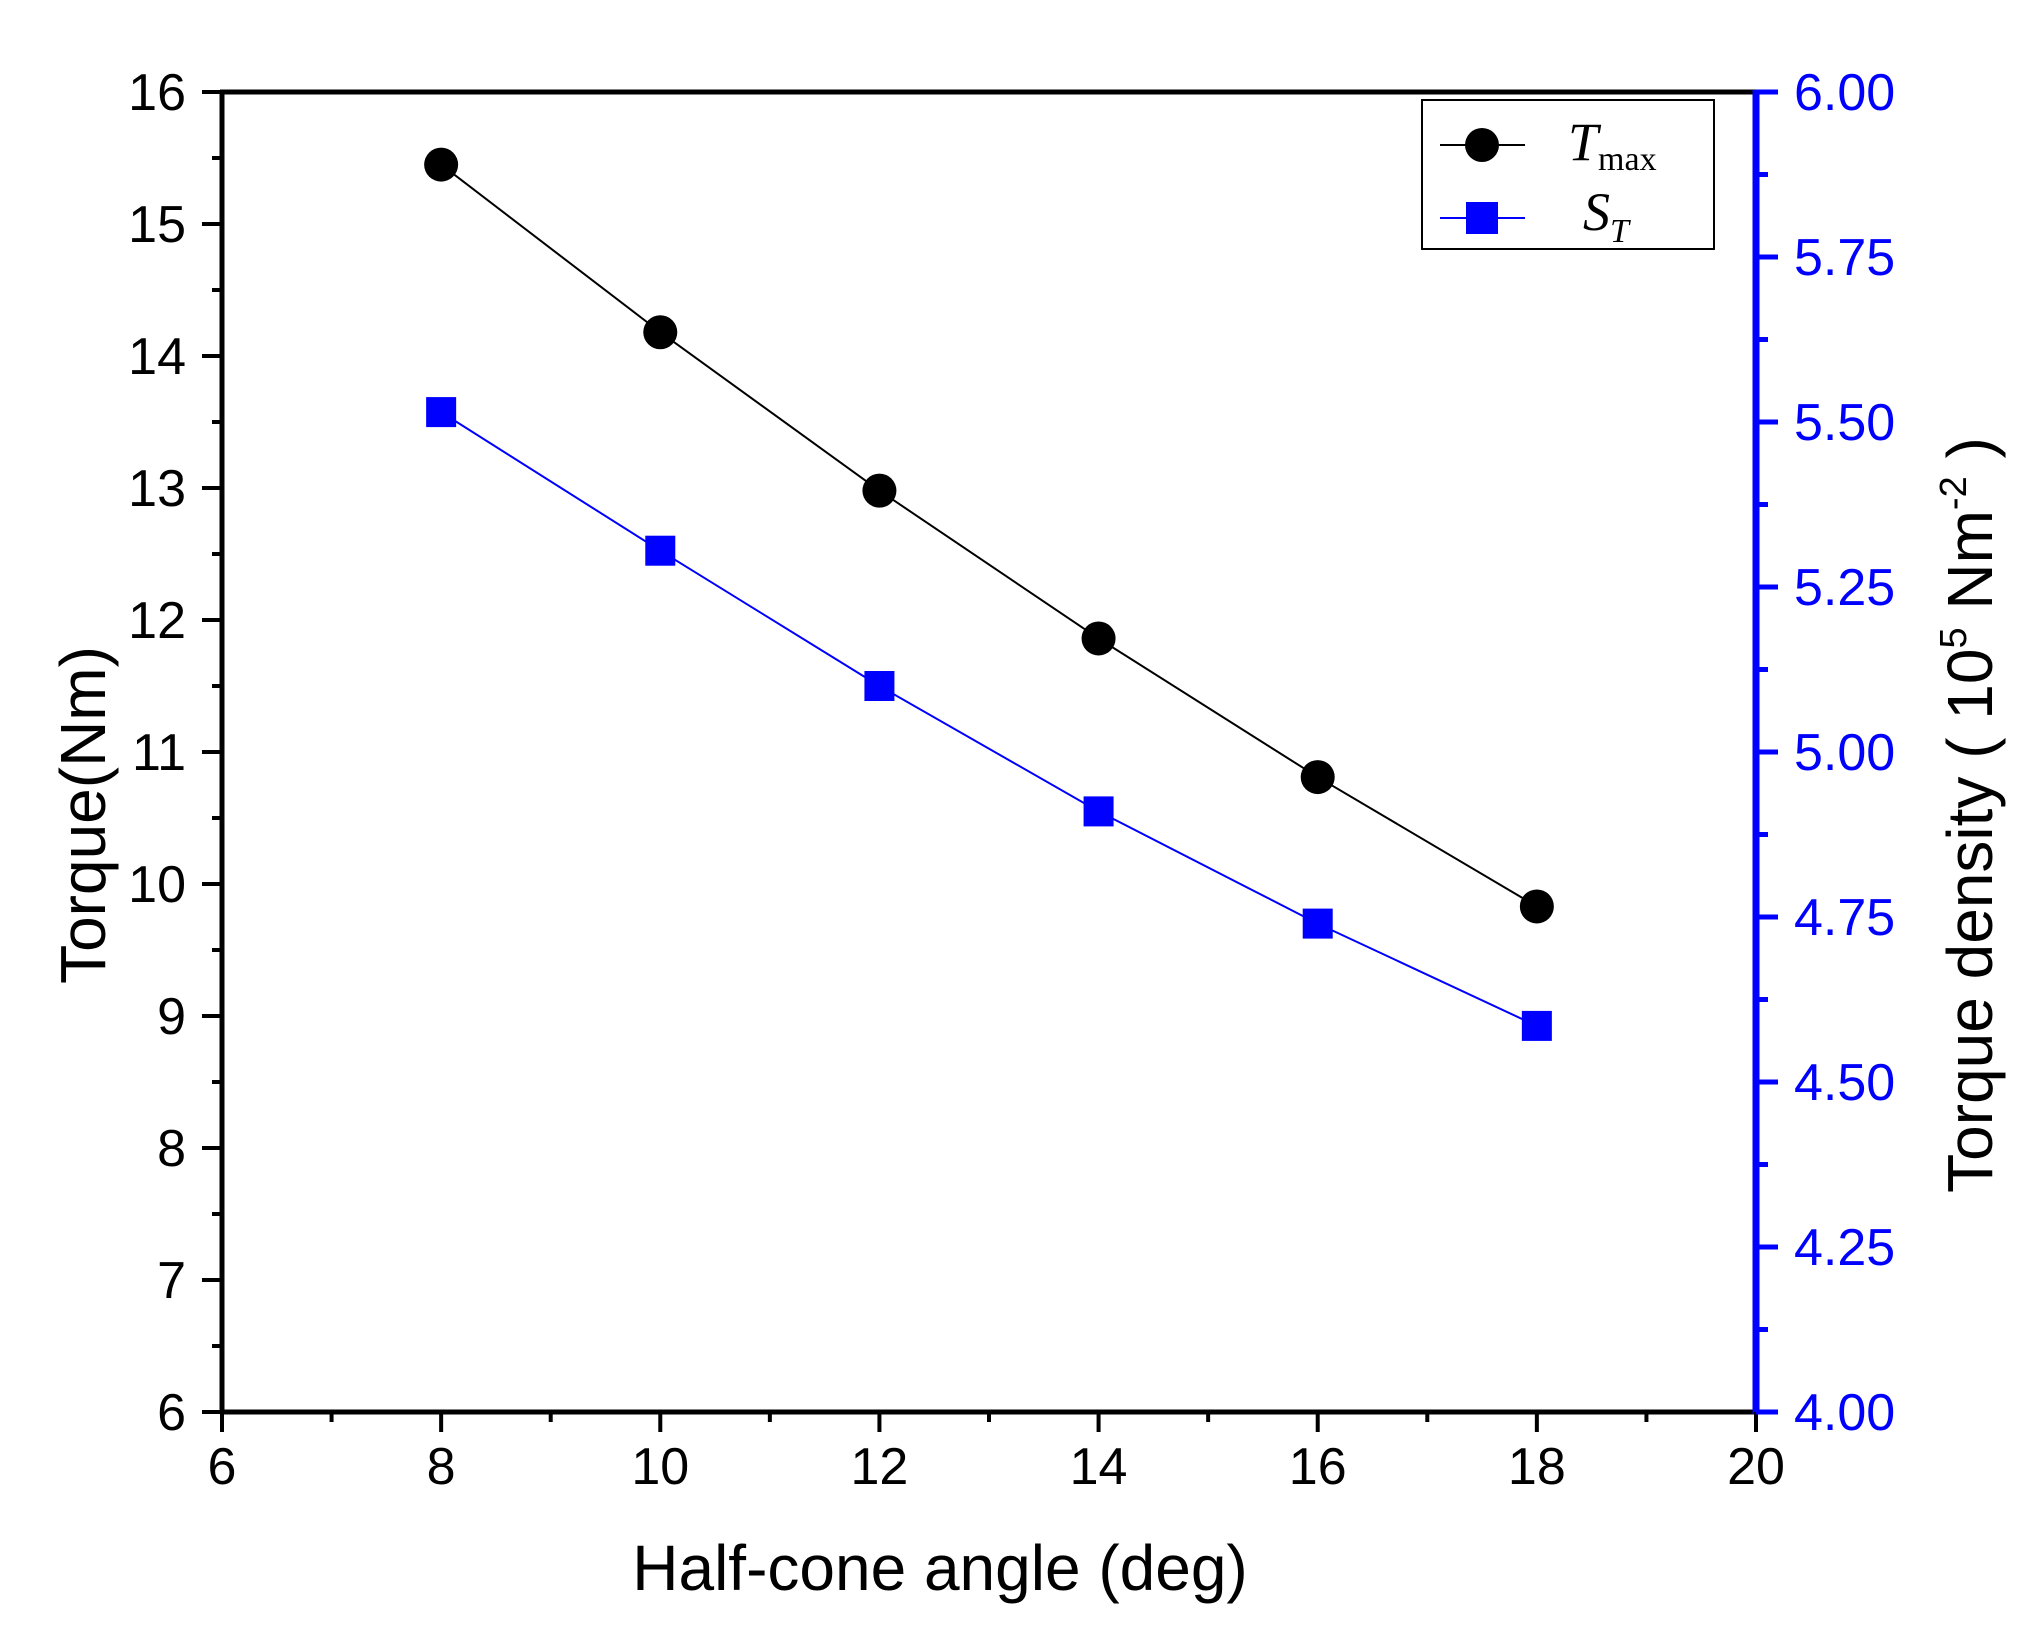 Image resolution: width=2031 pixels, height=1638 pixels. I want to click on left-y-tick-label: 8, so click(171, 1149).